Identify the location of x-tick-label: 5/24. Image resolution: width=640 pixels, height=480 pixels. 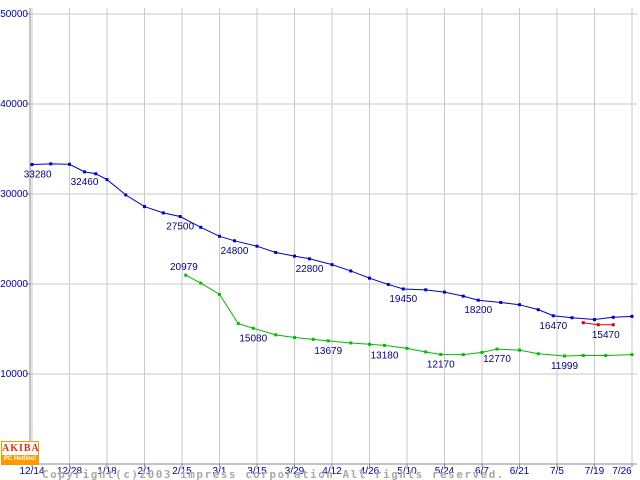
(445, 471).